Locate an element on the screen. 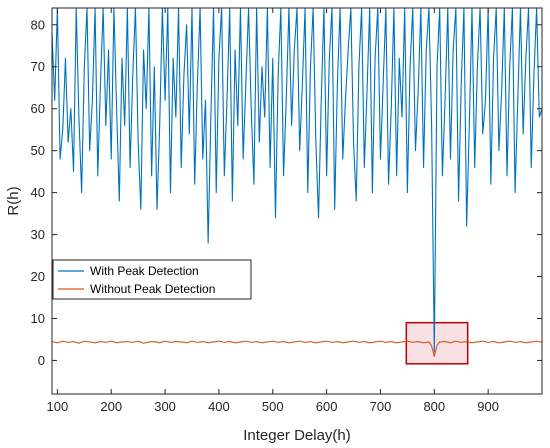 The width and height of the screenshot is (550, 448). y-tick-label-30: 30 is located at coordinates (38, 234).